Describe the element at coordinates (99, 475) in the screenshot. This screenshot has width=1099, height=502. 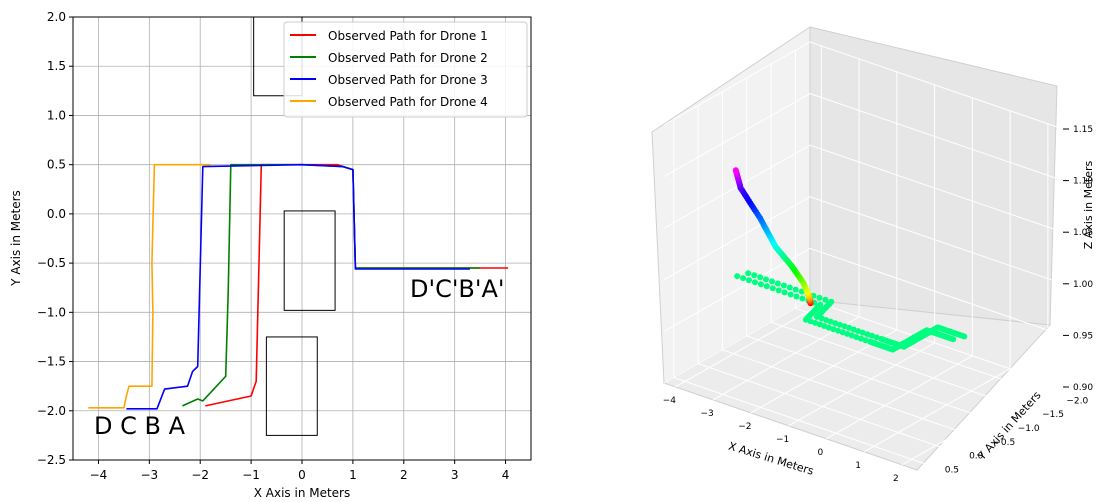
I see `x-tick-label: −4` at that location.